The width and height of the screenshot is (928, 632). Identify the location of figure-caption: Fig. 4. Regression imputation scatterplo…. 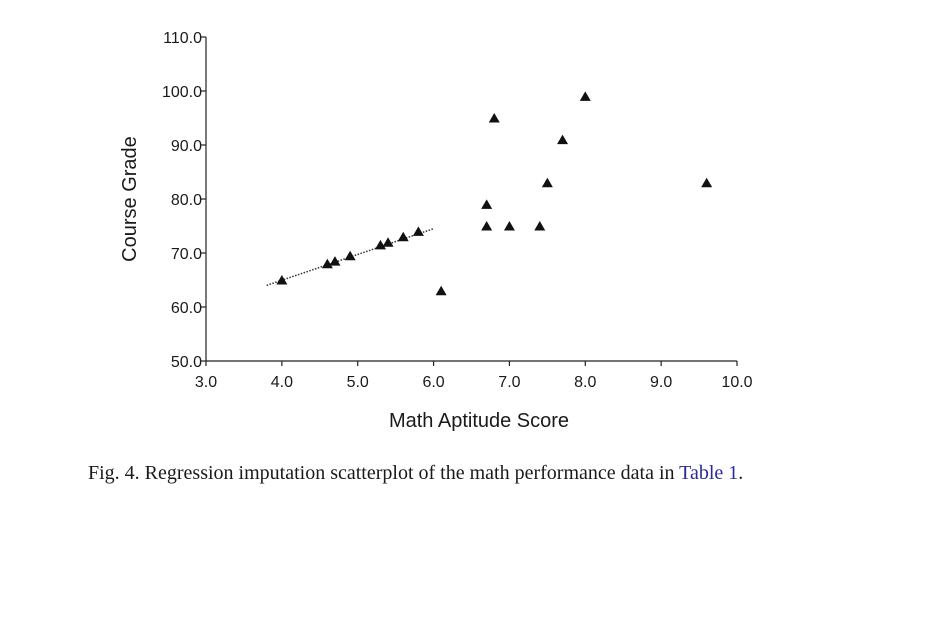
(415, 473).